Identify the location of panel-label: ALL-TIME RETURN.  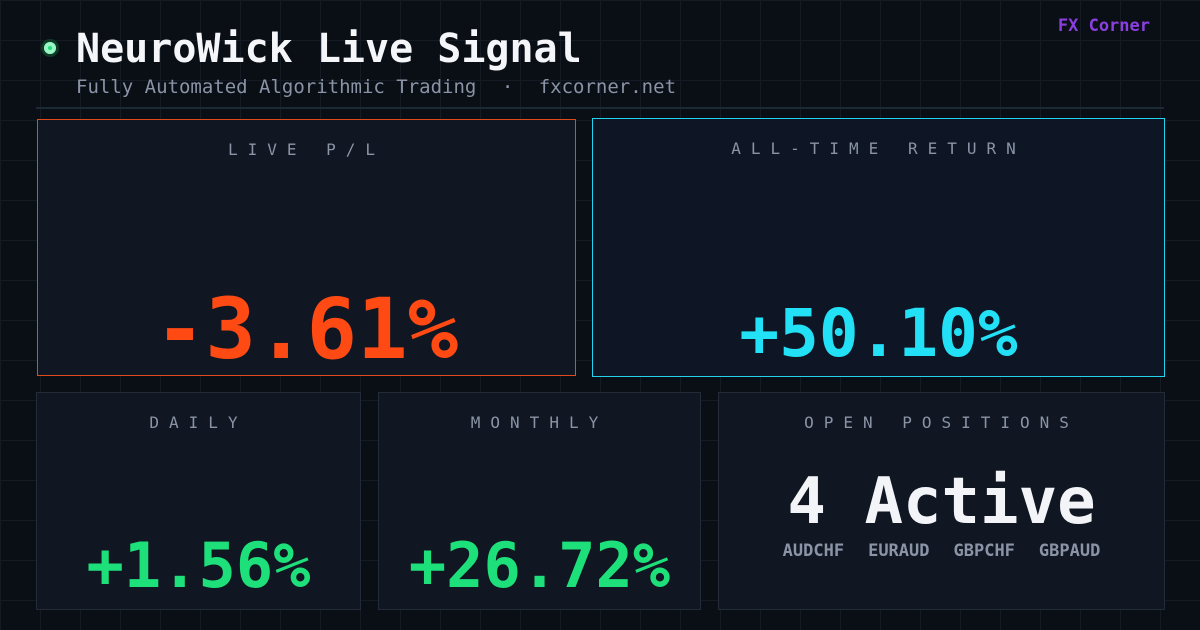
(878, 148).